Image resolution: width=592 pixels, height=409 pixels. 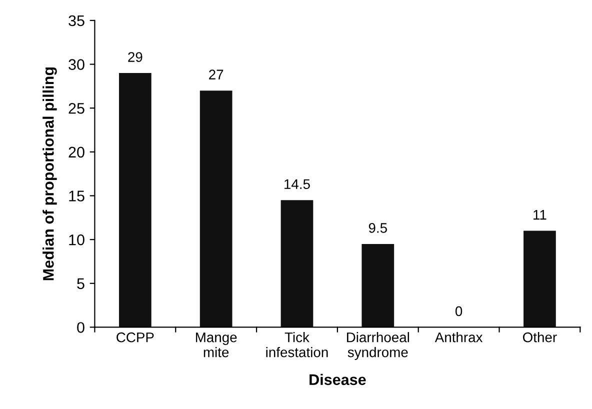 I want to click on x-tick-label: Anthrax, so click(x=458, y=337).